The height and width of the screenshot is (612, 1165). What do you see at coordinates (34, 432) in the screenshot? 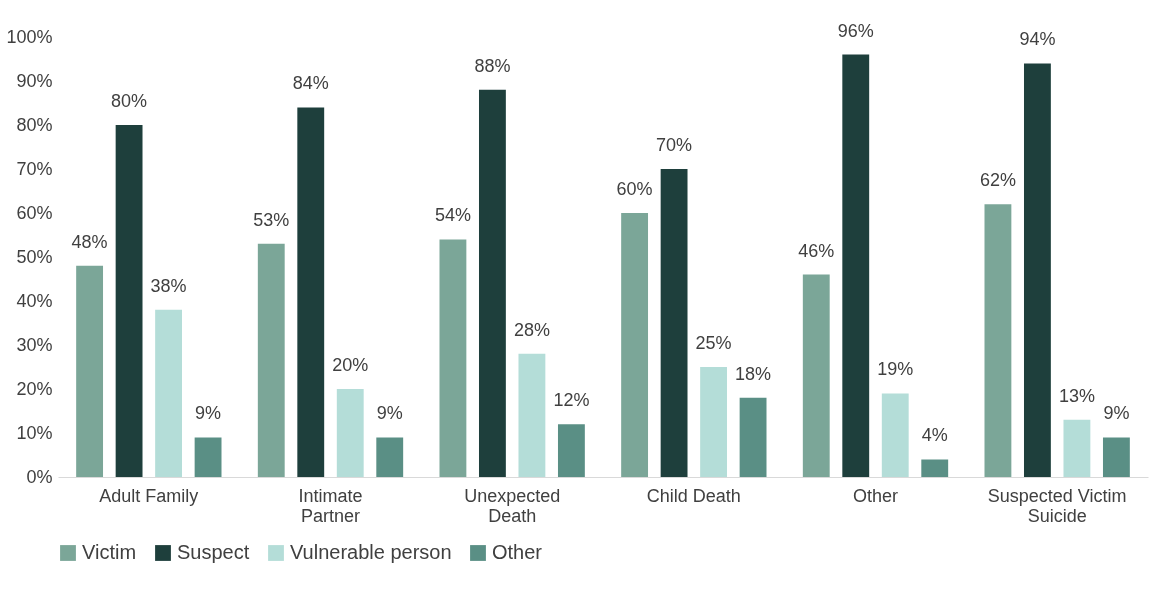
I see `y-tick-label: 10%` at bounding box center [34, 432].